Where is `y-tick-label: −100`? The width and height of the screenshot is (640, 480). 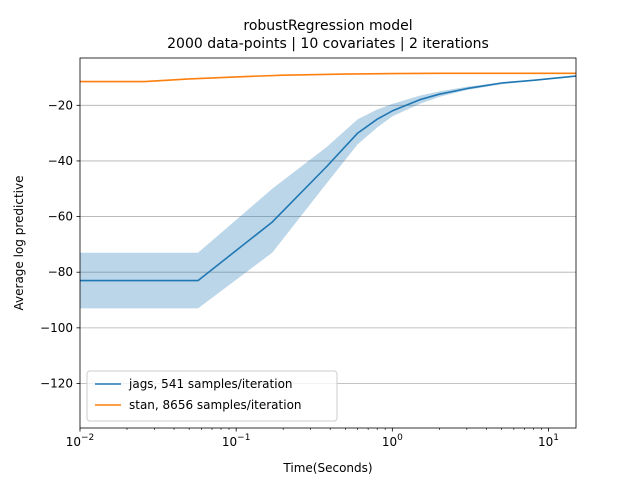
y-tick-label: −100 is located at coordinates (56, 328).